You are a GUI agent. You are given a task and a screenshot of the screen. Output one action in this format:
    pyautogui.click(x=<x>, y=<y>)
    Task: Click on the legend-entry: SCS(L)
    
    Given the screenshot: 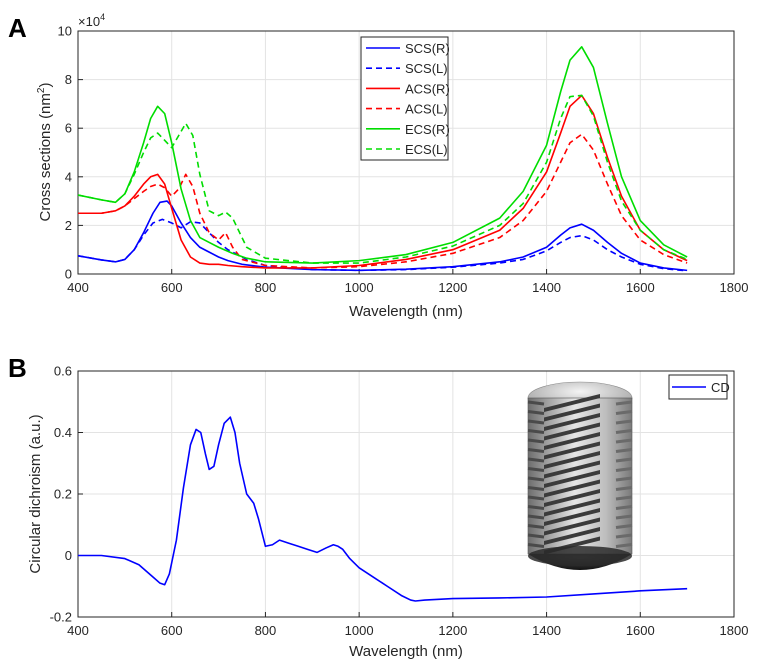 What is the action you would take?
    pyautogui.click(x=426, y=68)
    